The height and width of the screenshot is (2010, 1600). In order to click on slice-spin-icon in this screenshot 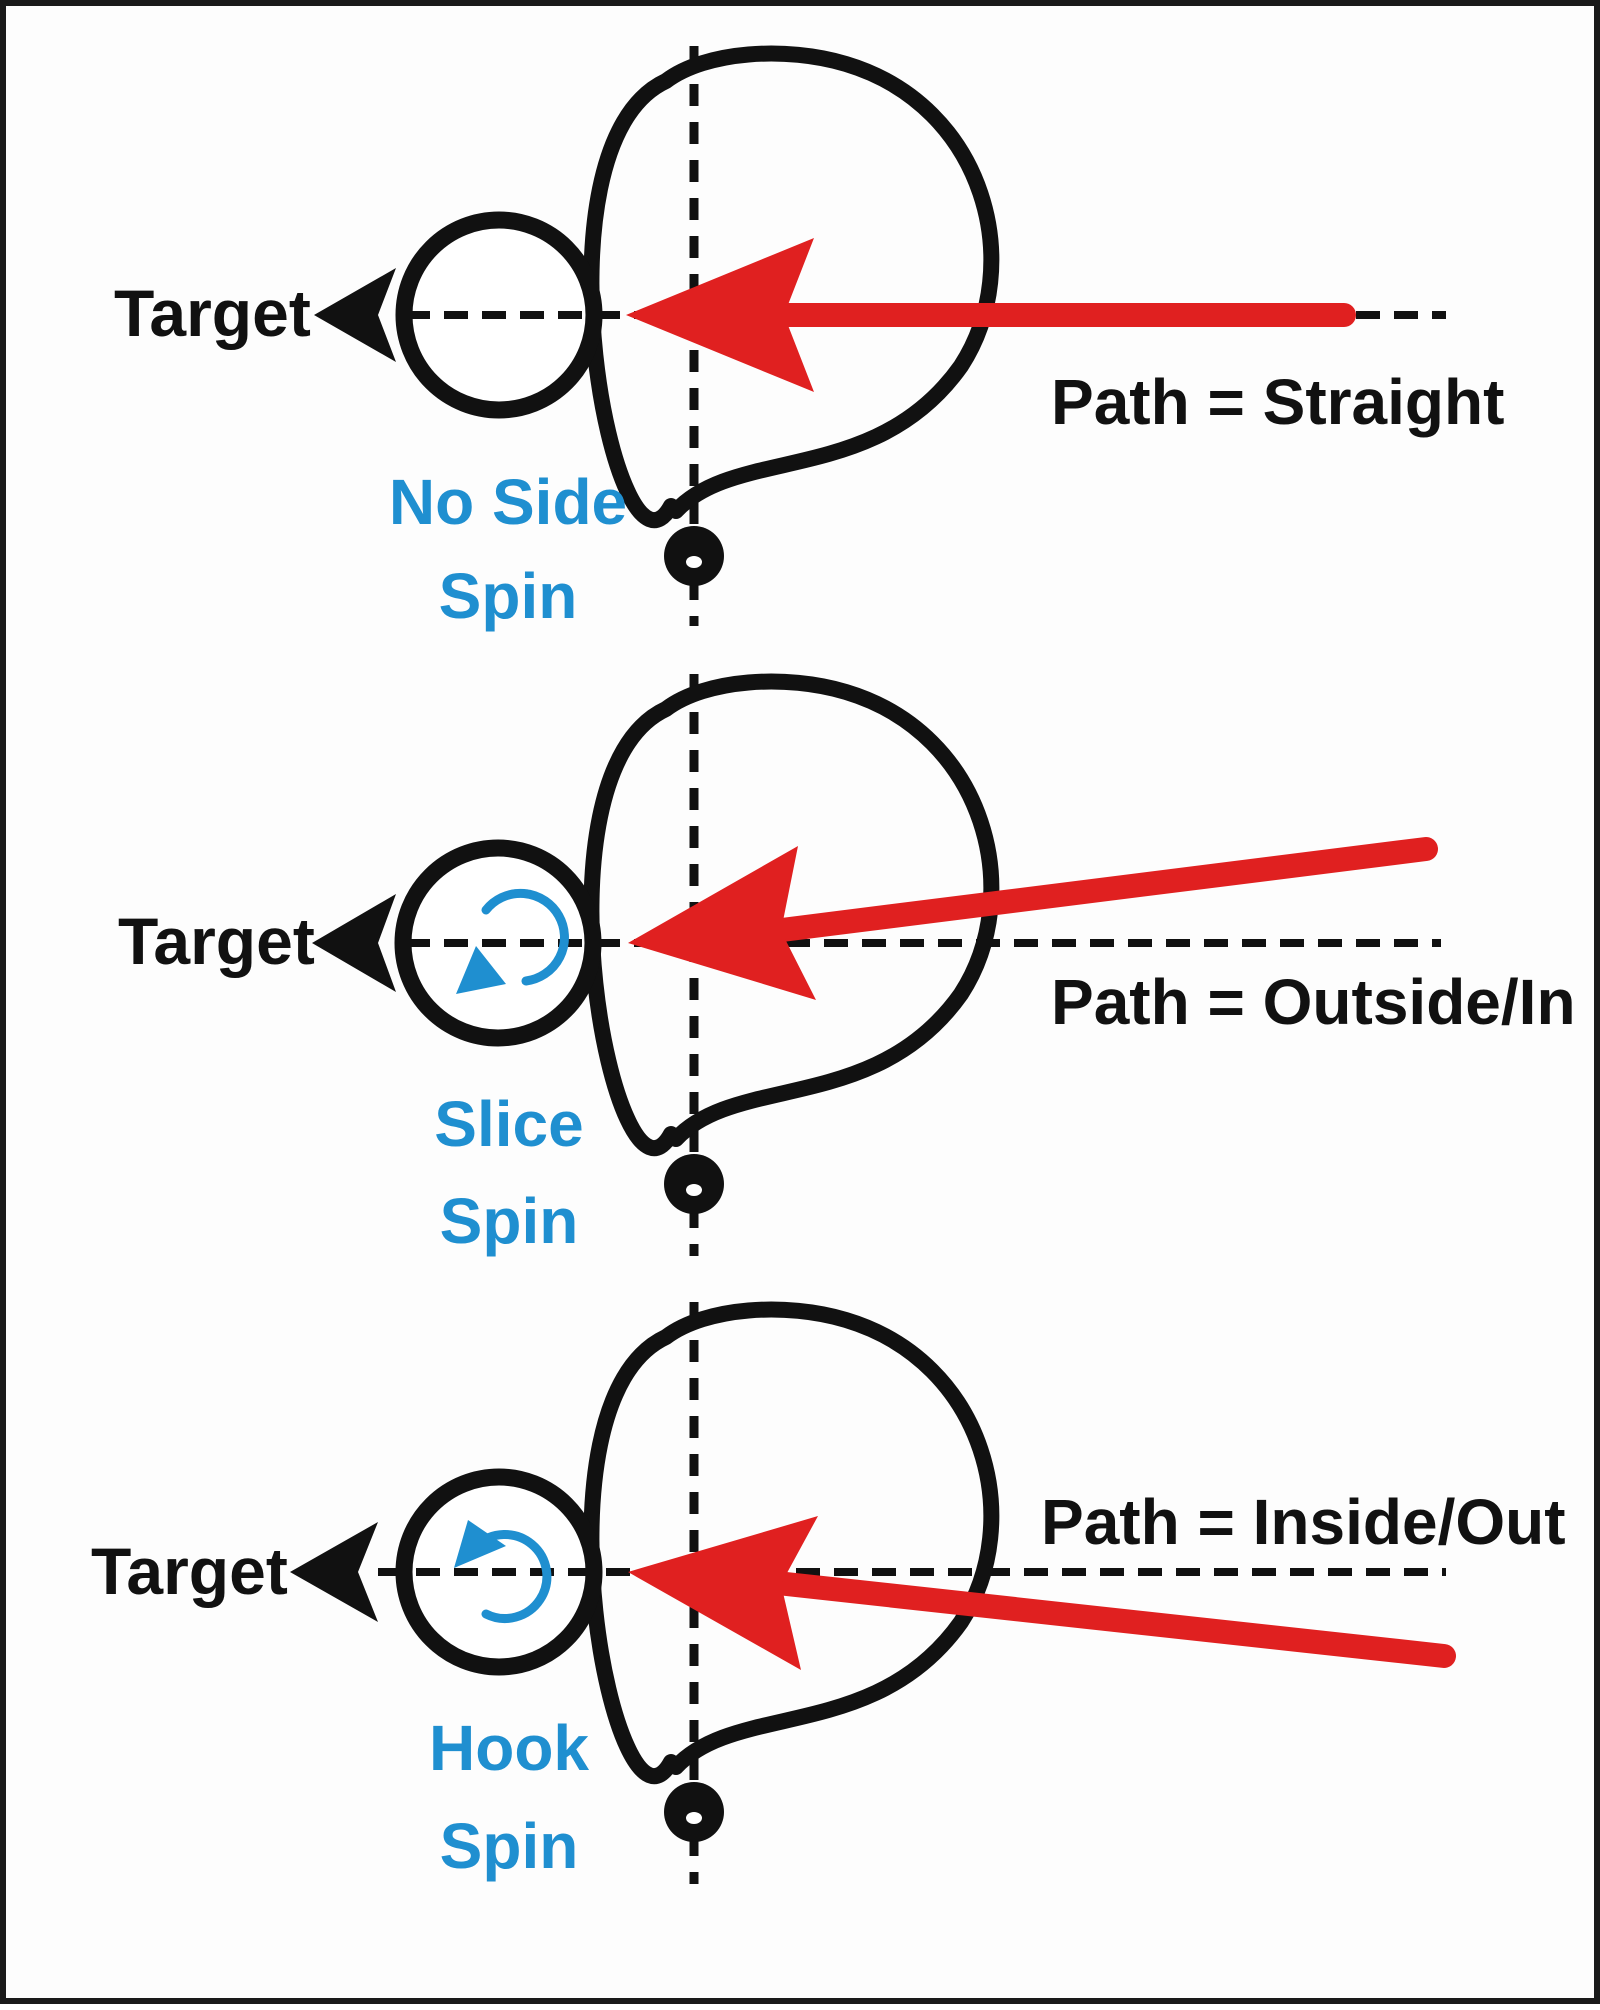, I will do `click(512, 941)`.